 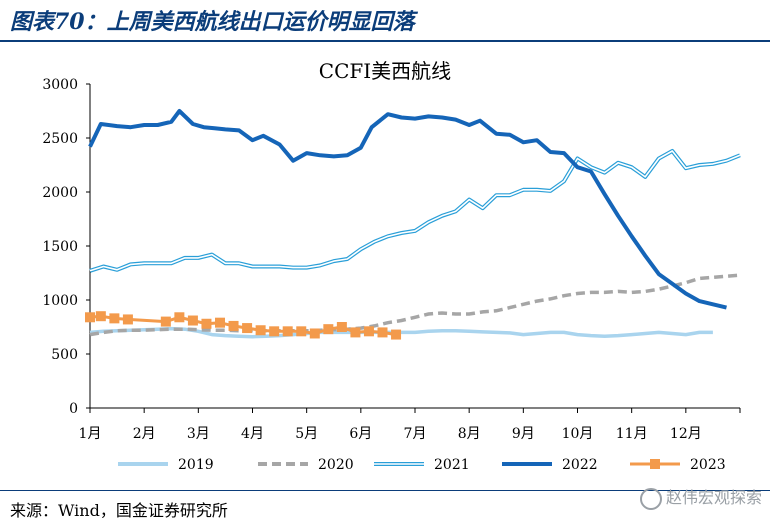 What do you see at coordinates (336, 465) in the screenshot?
I see `legend-label: 2020` at bounding box center [336, 465].